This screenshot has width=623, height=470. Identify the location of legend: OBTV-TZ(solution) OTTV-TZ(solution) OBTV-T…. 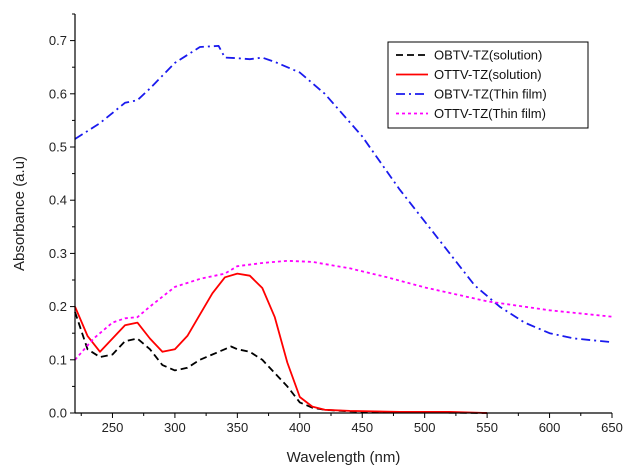
(488, 85).